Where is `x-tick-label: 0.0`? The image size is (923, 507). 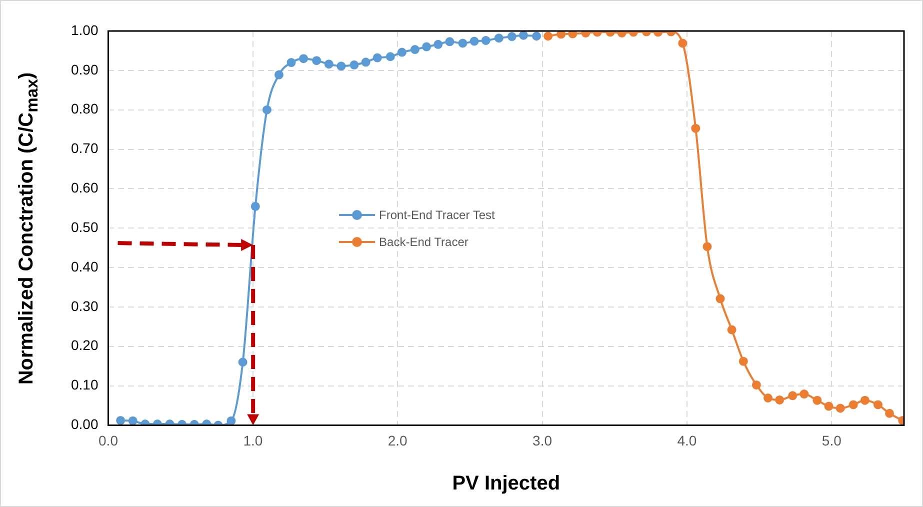
x-tick-label: 0.0 is located at coordinates (108, 440).